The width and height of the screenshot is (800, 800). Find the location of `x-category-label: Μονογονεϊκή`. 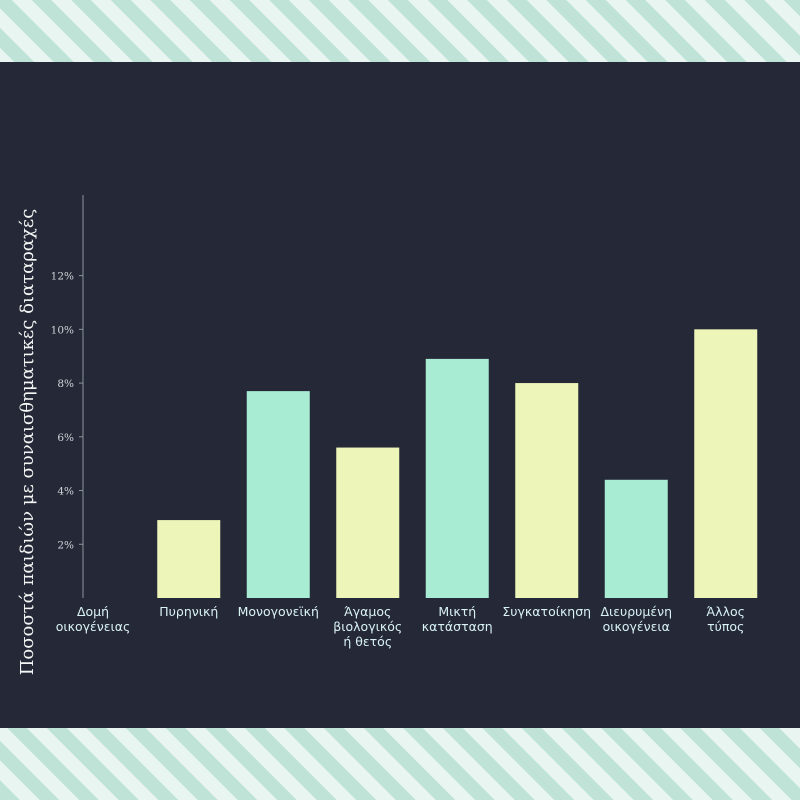

x-category-label: Μονογονεϊκή is located at coordinates (278, 611).